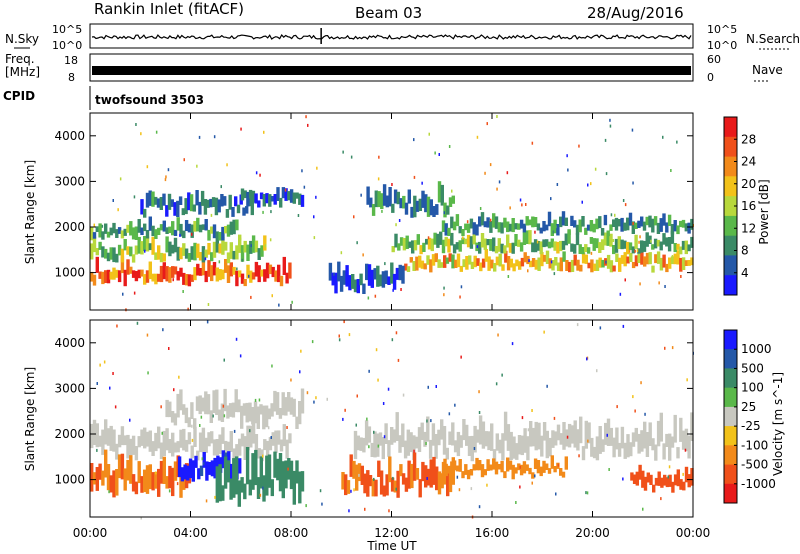 The image size is (800, 554). What do you see at coordinates (749, 416) in the screenshot?
I see `velocity-colorbar: 1000 500 100 25 -25 -100 -500 -1000` at bounding box center [749, 416].